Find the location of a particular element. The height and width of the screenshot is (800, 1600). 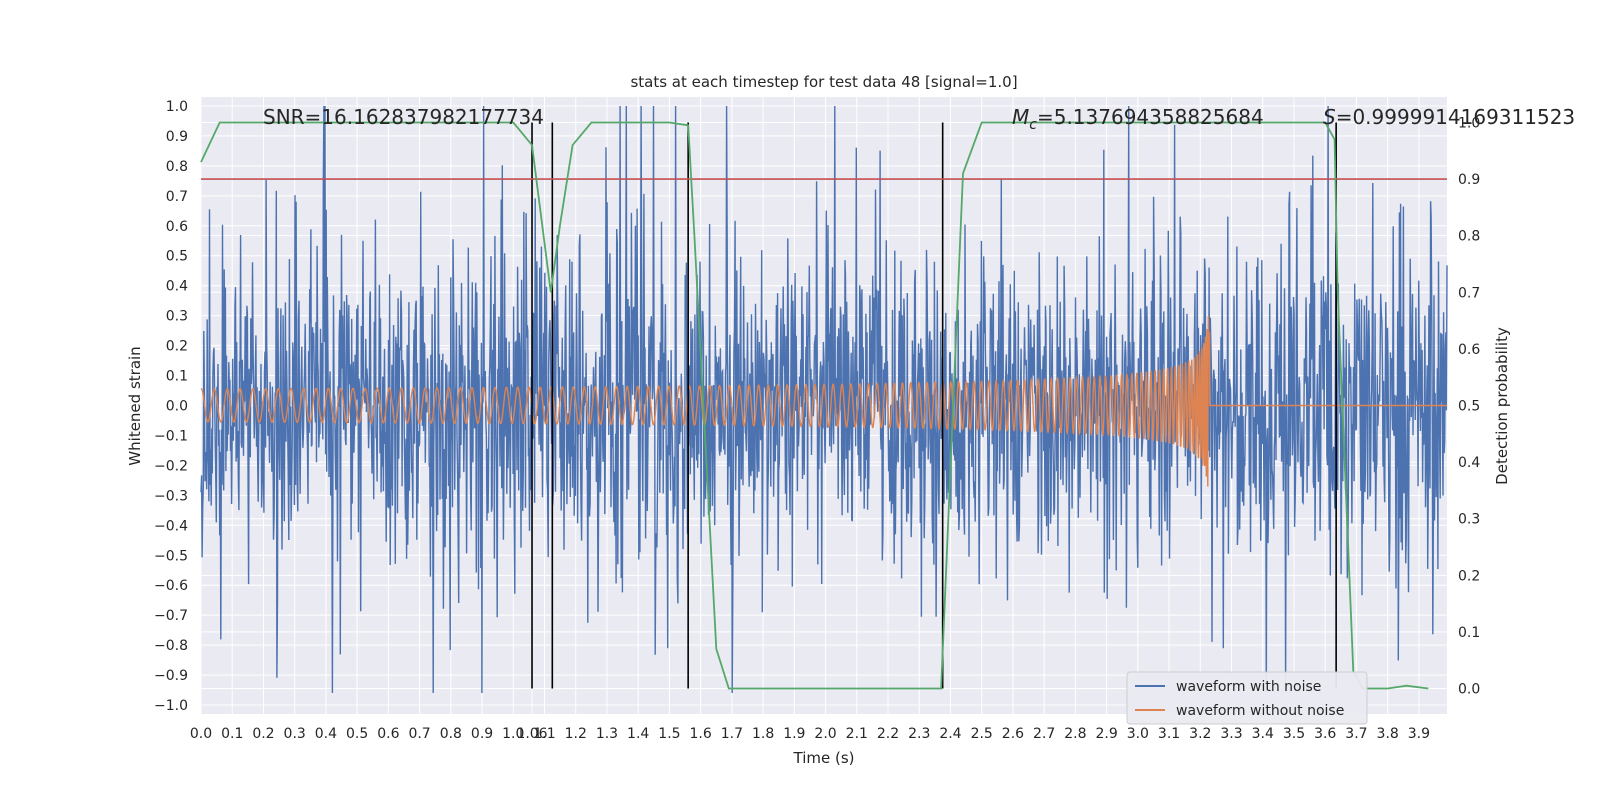

x-axis-label: Time (s) is located at coordinates (824, 758).